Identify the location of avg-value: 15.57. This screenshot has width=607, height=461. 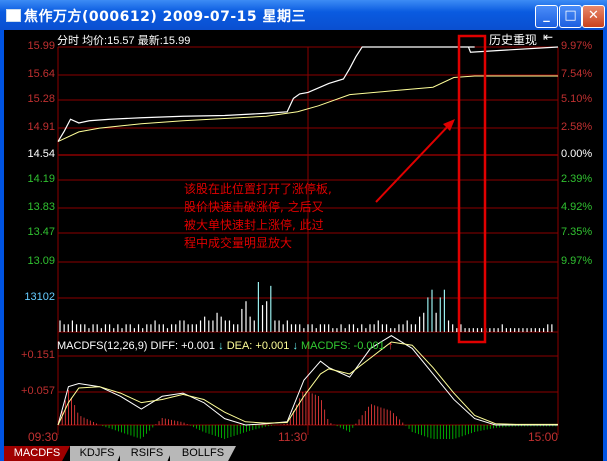
(121, 41).